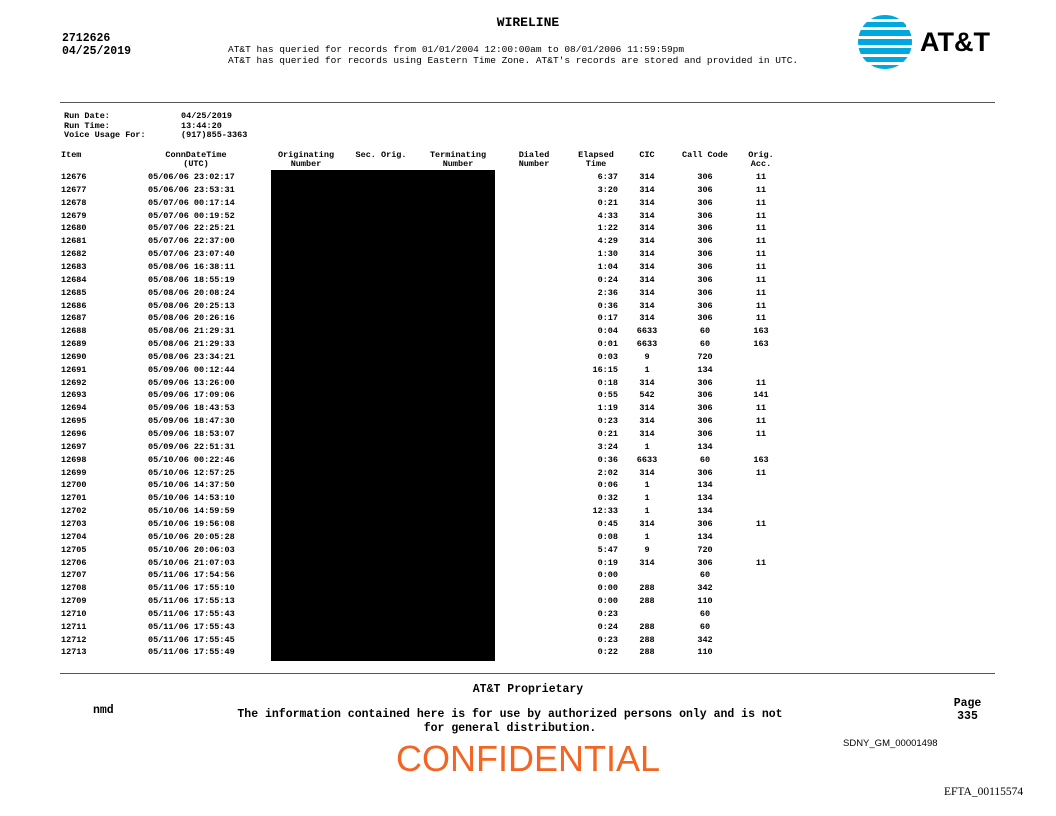 The width and height of the screenshot is (1056, 816). What do you see at coordinates (74, 459) in the screenshot?
I see `item-cell: 12698` at bounding box center [74, 459].